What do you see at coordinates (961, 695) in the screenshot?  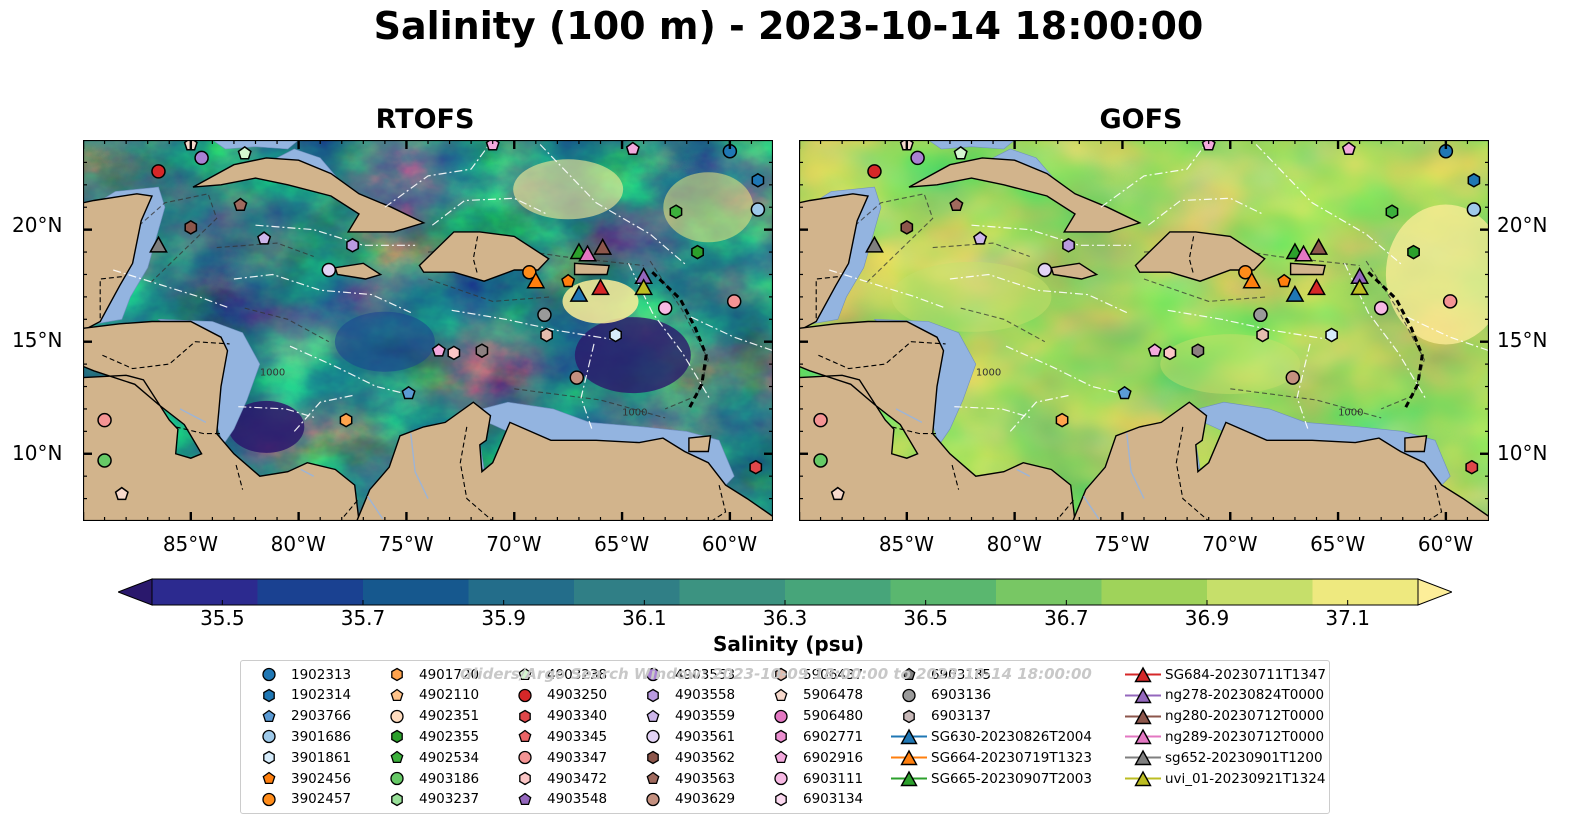 I see `legend-label: 6903136` at bounding box center [961, 695].